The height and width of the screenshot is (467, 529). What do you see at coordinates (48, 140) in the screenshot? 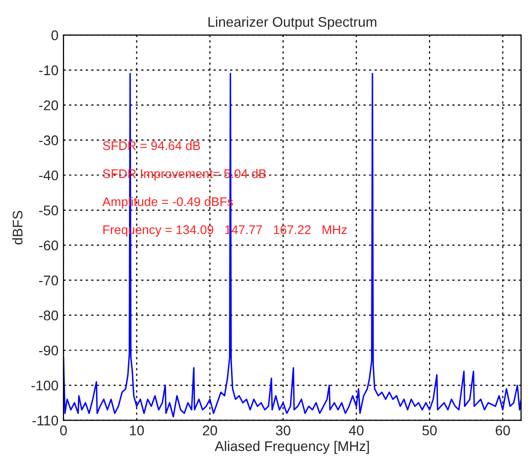
I see `y-tick-label: -30` at bounding box center [48, 140].